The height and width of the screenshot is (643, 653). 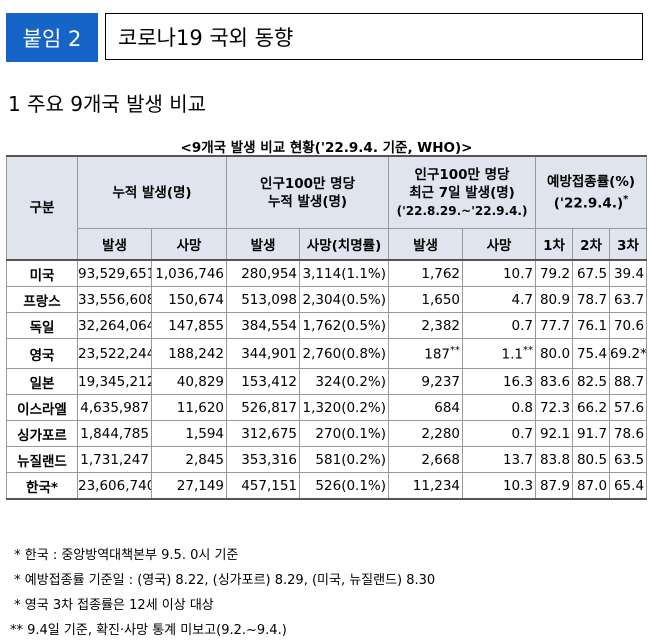 What do you see at coordinates (42, 407) in the screenshot?
I see `country-name: 이스라엘` at bounding box center [42, 407].